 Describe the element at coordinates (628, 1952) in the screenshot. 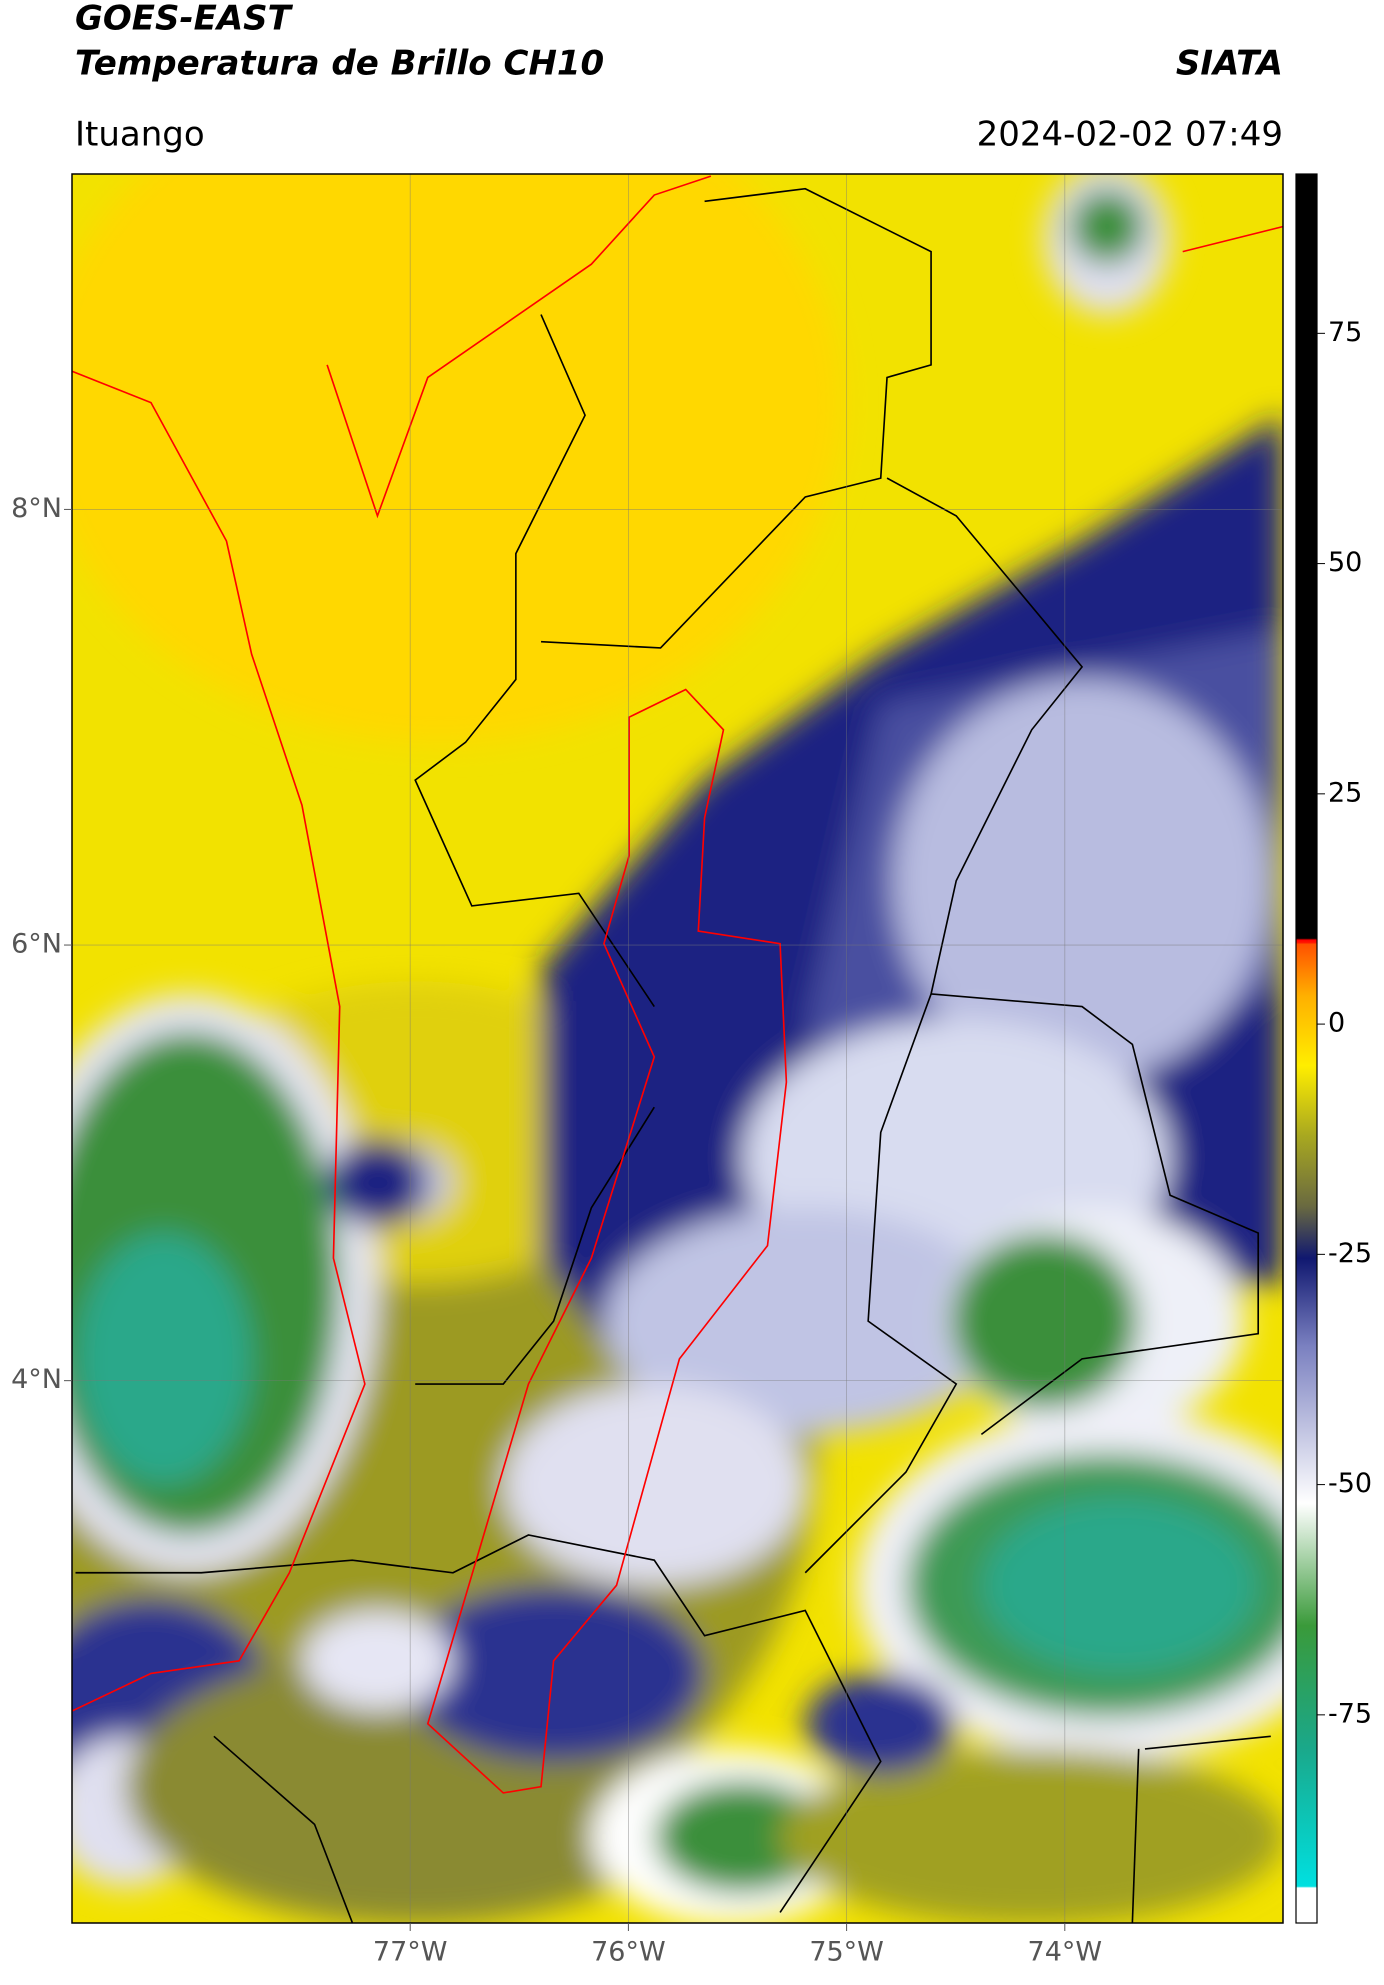

I see `lon-tick-label: 76°W` at that location.